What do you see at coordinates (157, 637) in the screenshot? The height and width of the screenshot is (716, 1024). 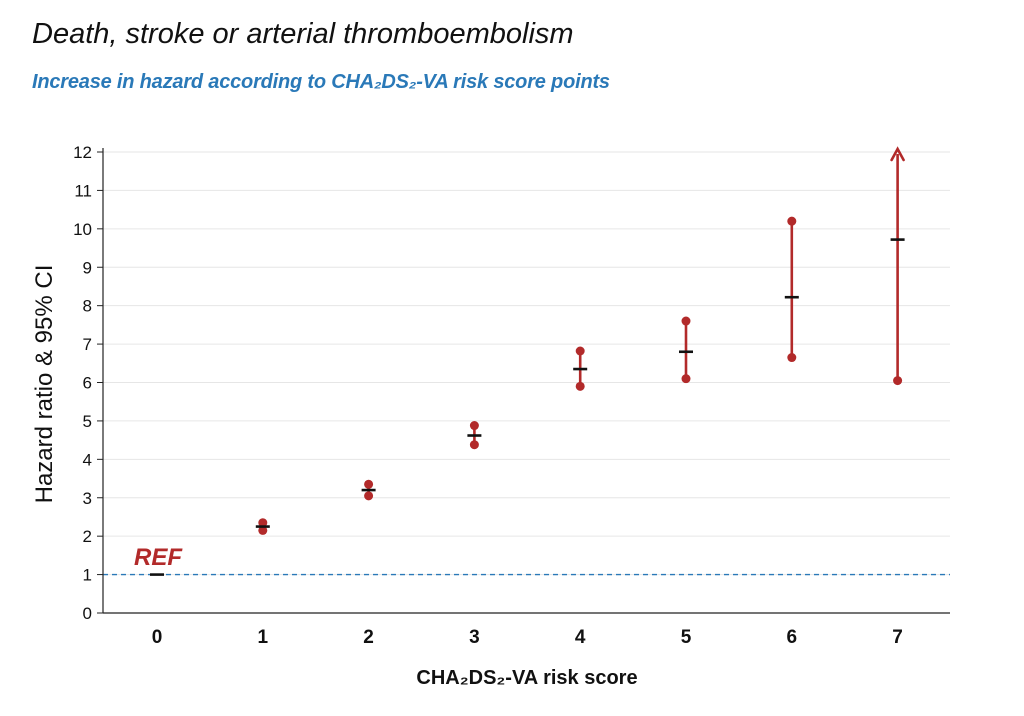 I see `x-tick-label: 0` at bounding box center [157, 637].